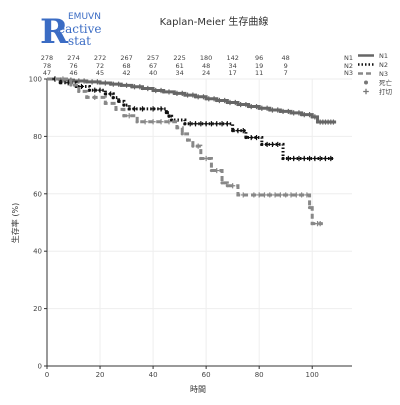 The height and width of the screenshot is (405, 400). What do you see at coordinates (73, 73) in the screenshot?
I see `risk-count: 46` at bounding box center [73, 73].